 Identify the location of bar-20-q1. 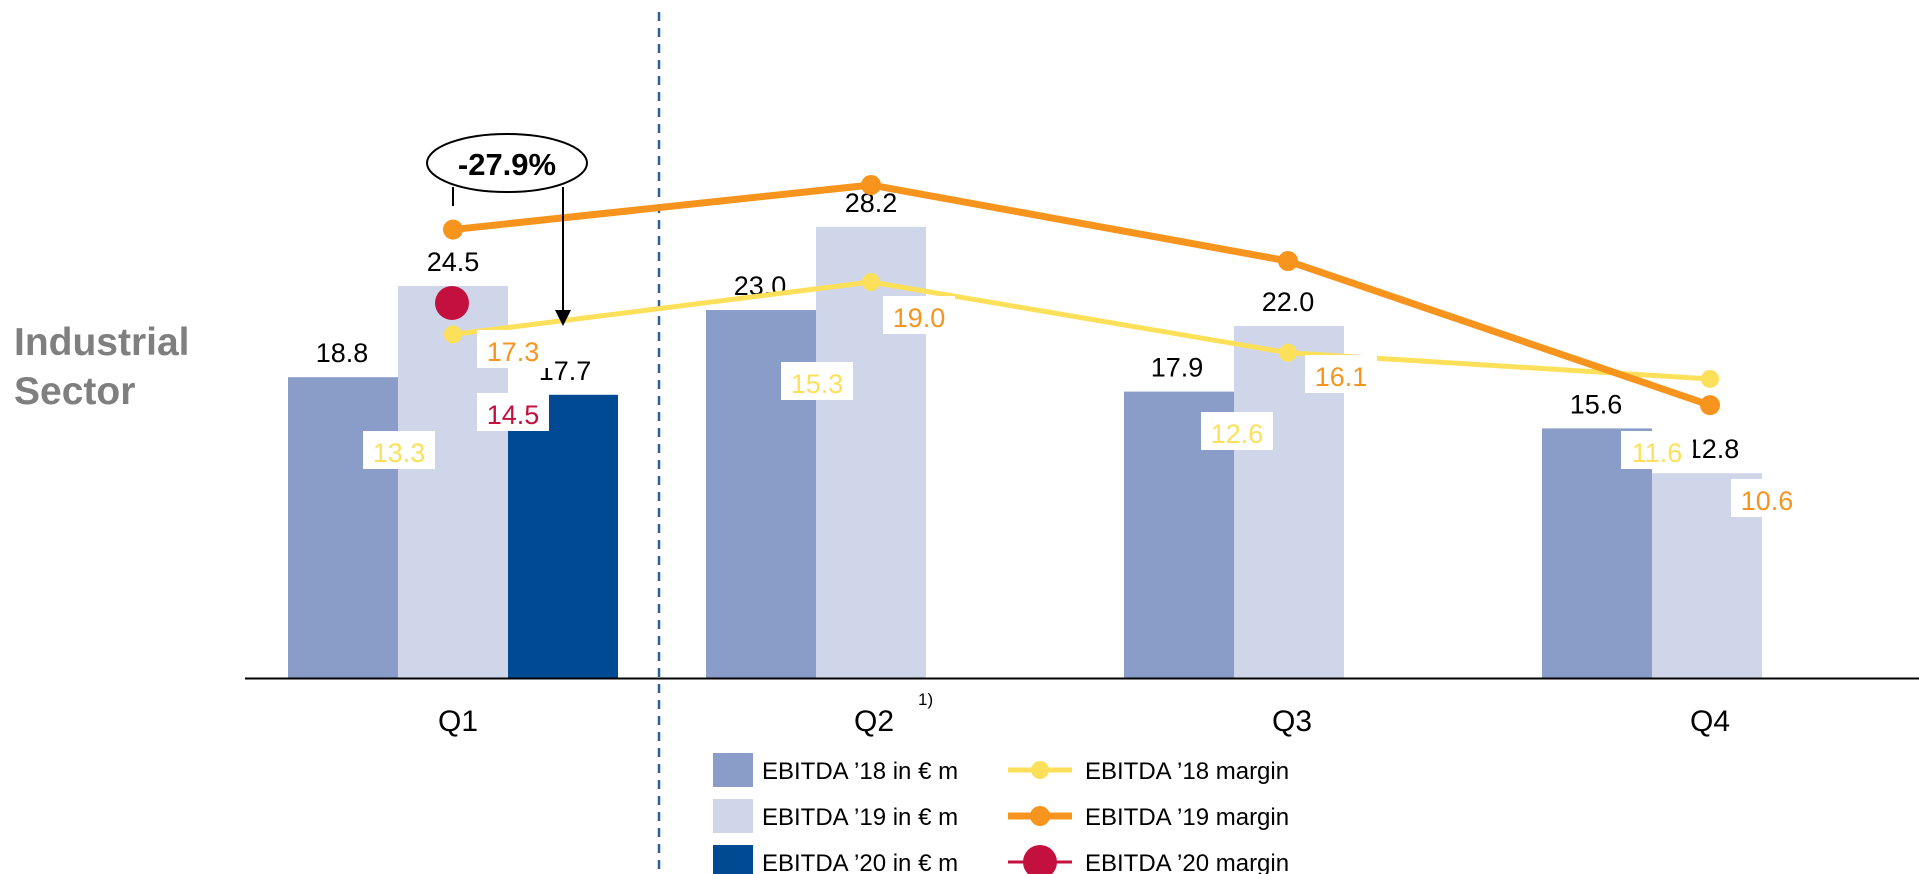
(563, 536).